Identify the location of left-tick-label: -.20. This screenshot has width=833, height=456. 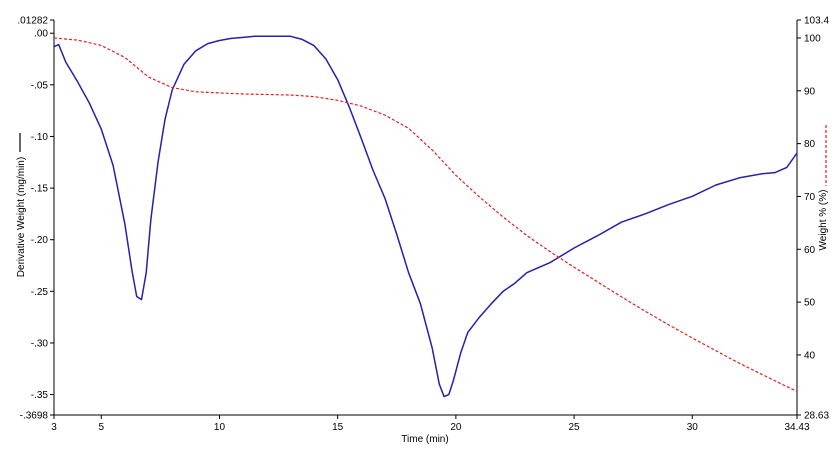
(40, 240).